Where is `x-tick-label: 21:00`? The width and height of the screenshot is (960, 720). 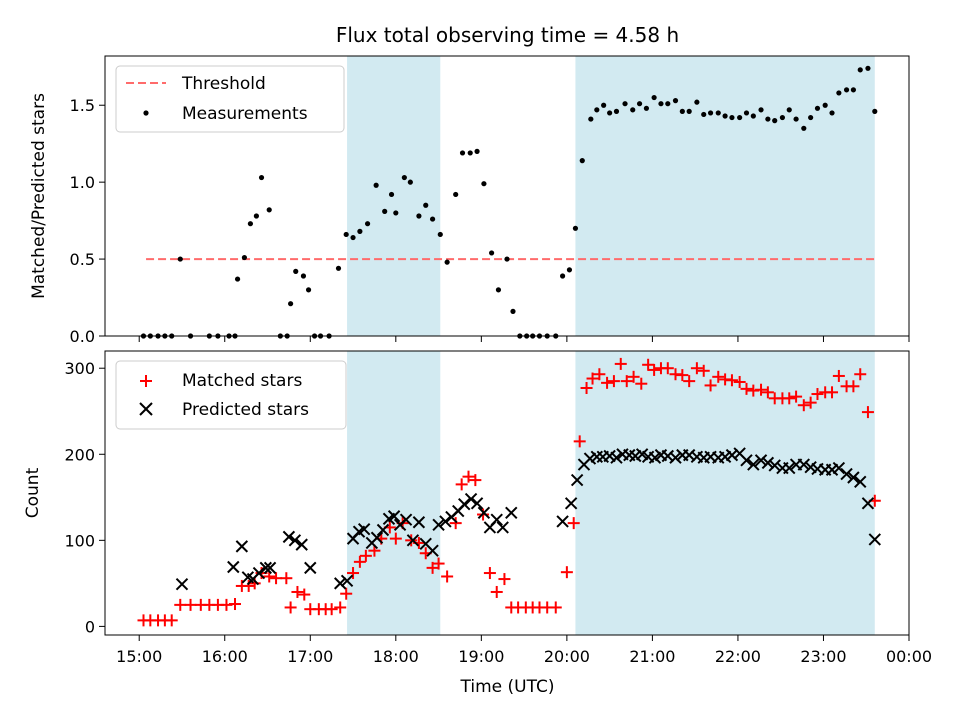
x-tick-label: 21:00 is located at coordinates (652, 656).